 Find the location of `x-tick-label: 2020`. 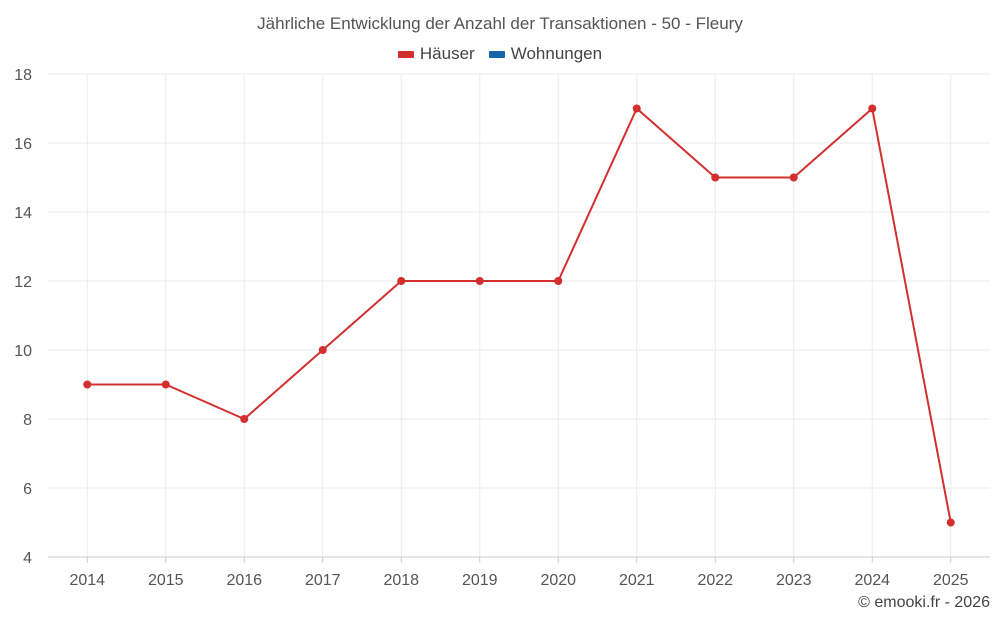

x-tick-label: 2020 is located at coordinates (558, 580).